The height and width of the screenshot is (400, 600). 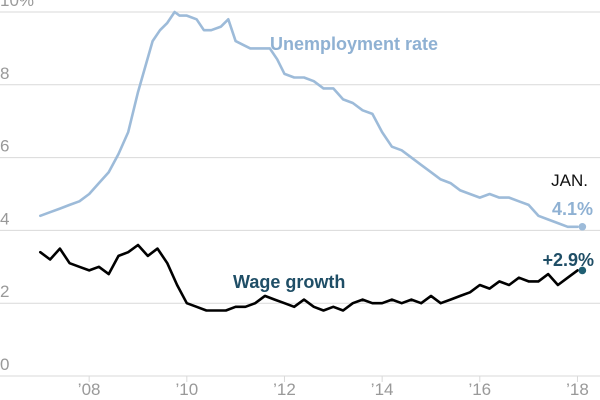 I want to click on x-tick-label: ’10, so click(x=186, y=389).